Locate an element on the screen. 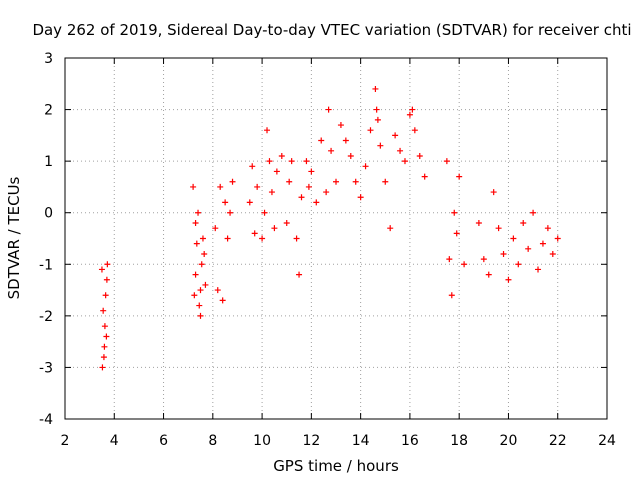 The width and height of the screenshot is (640, 480). x-tick-label: 8 is located at coordinates (212, 441).